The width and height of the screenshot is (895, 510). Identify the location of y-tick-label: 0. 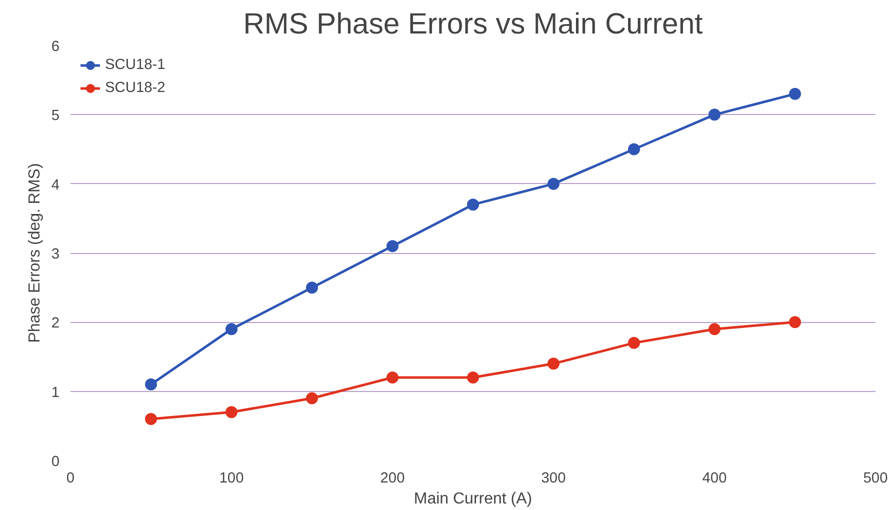
(55, 462).